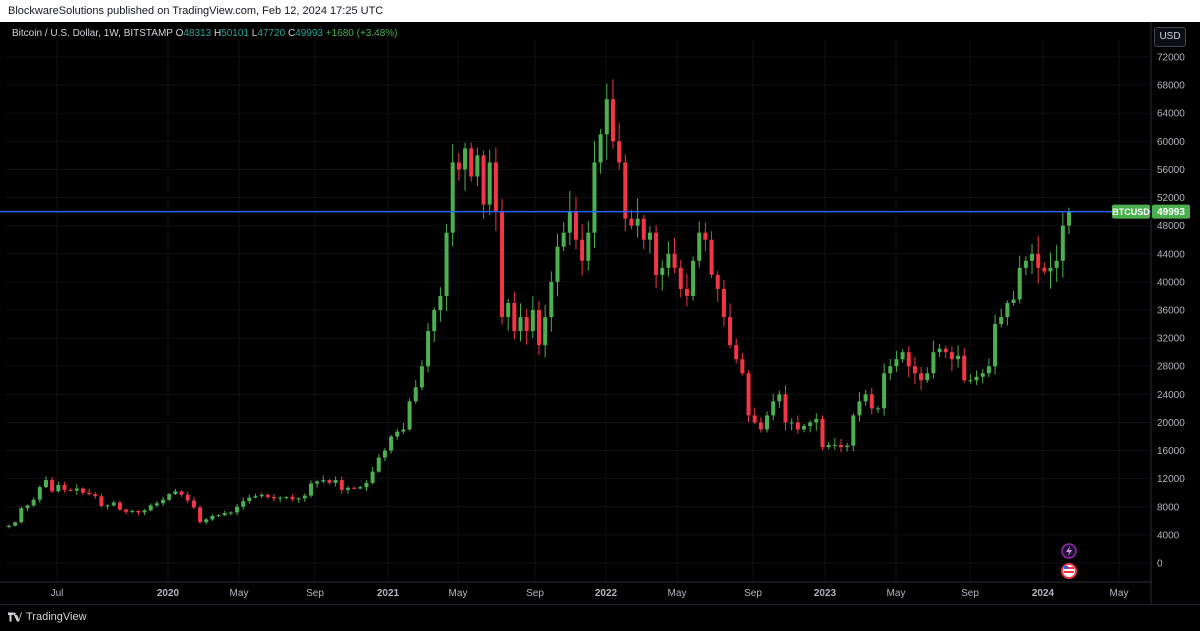 Image resolution: width=1200 pixels, height=631 pixels. Describe the element at coordinates (47, 617) in the screenshot. I see `tradingview-logo: TradingView` at that location.